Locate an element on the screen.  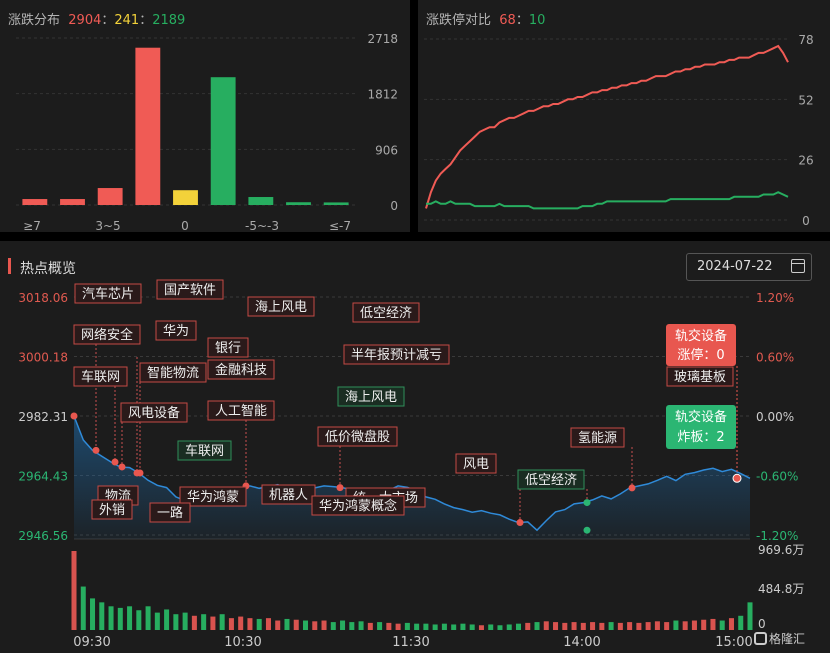
series-line is located at coordinates (607, 126).